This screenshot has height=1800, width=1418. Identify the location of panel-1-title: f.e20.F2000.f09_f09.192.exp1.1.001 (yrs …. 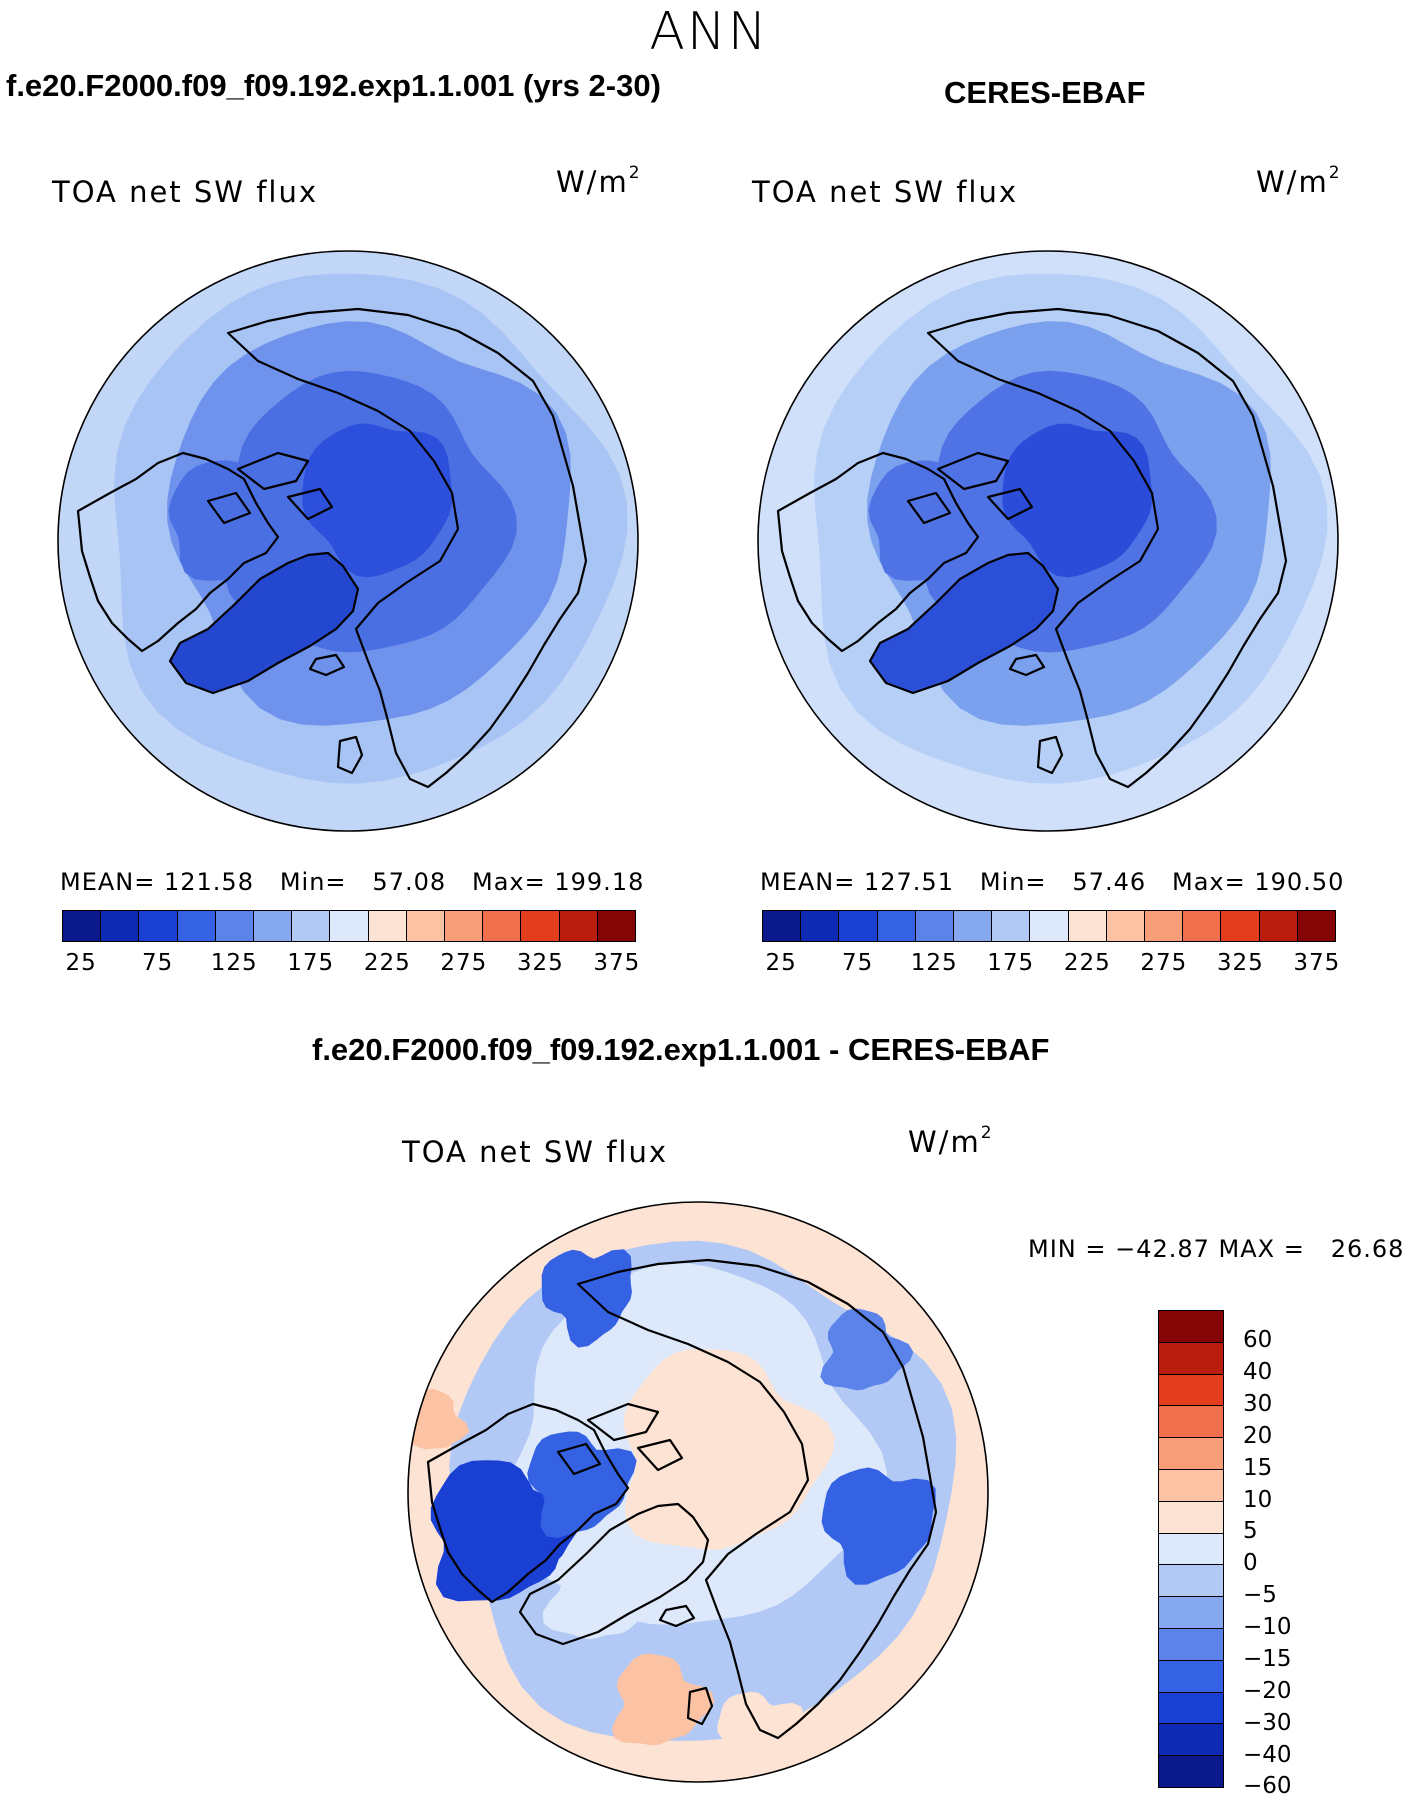
(333, 85).